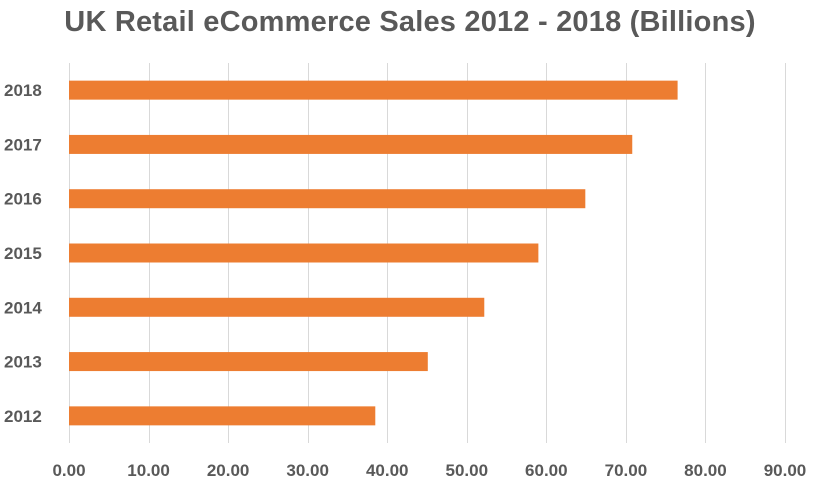 Image resolution: width=820 pixels, height=490 pixels. I want to click on bar-2017, so click(351, 144).